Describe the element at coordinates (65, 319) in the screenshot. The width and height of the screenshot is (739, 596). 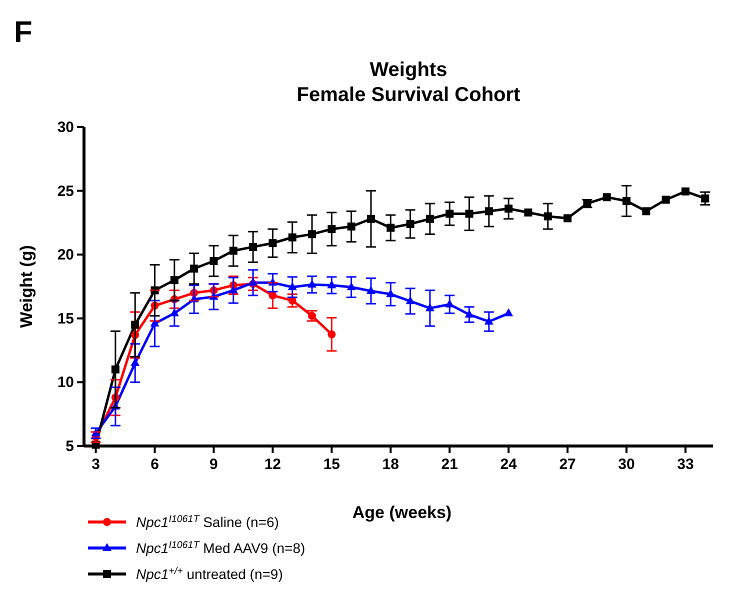
I see `y-tick-label: 15` at that location.